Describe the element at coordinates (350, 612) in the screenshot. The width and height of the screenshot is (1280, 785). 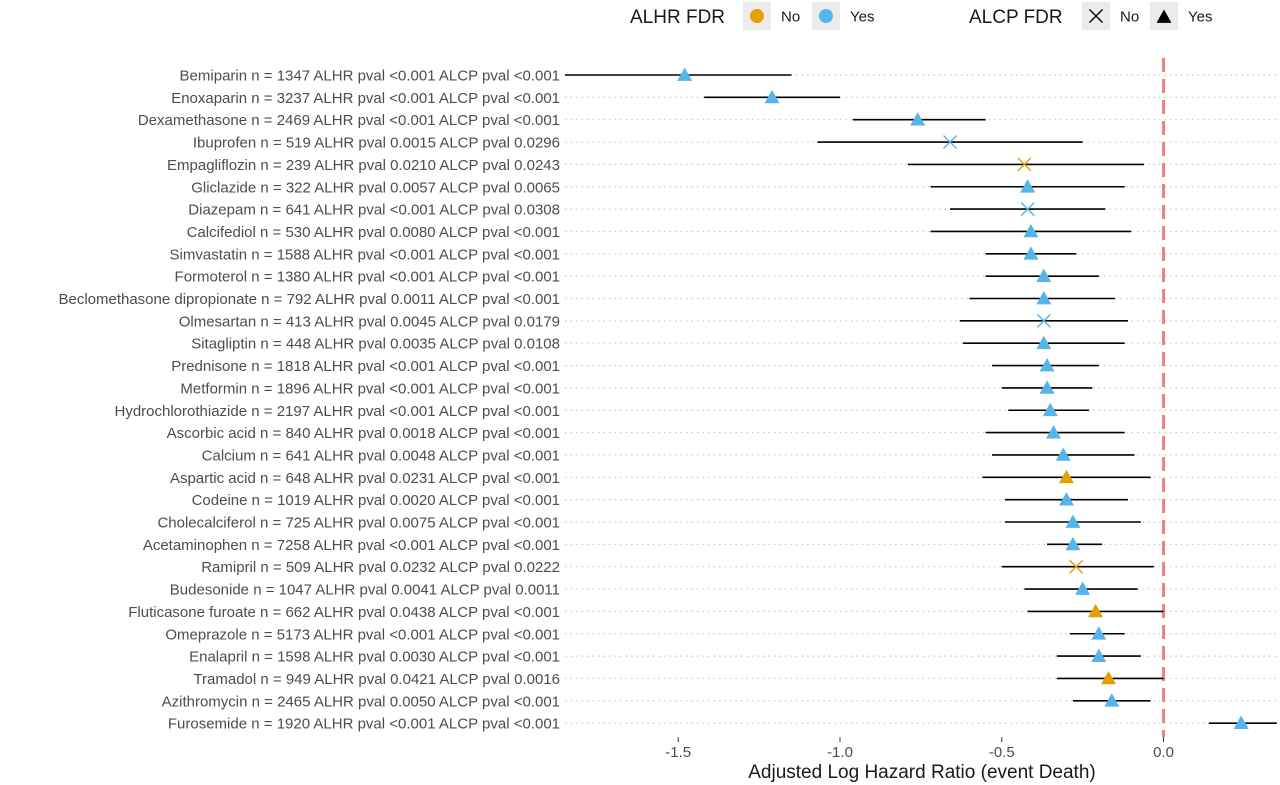
I see `row-alhr-text-fluticasone-furoate: ALHR pval` at that location.